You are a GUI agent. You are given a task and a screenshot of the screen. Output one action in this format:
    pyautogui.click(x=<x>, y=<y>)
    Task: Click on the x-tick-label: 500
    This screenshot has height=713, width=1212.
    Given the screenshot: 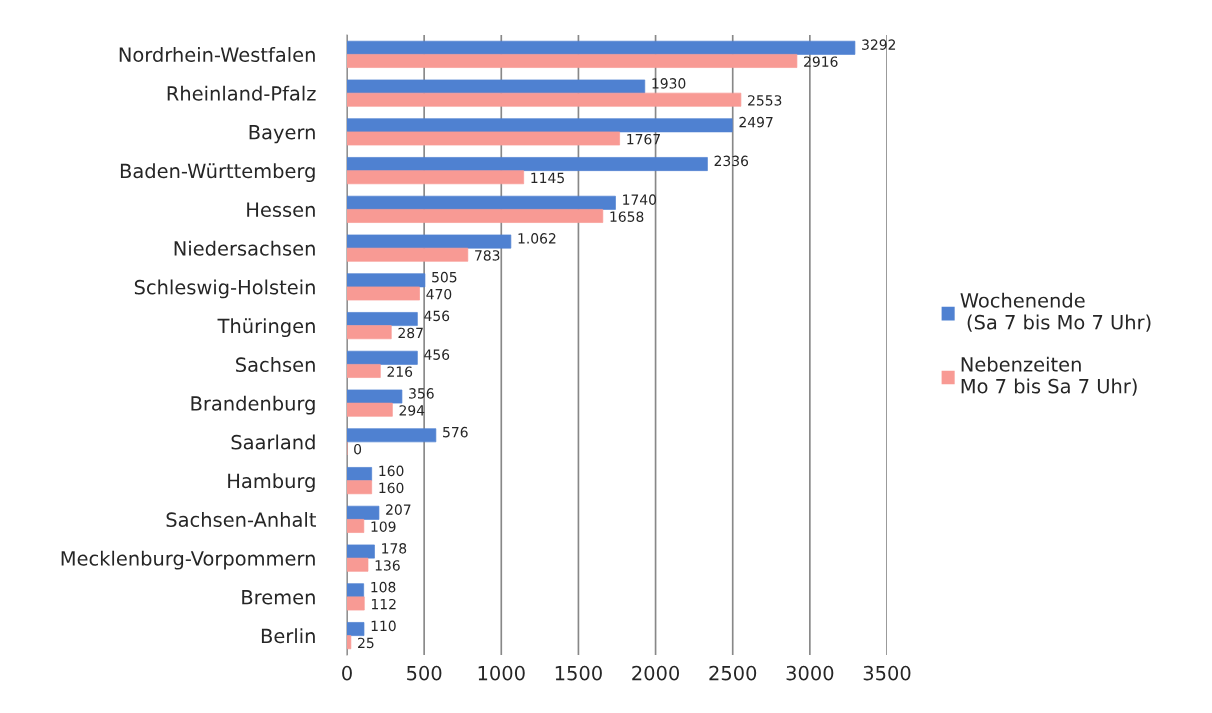 What is the action you would take?
    pyautogui.click(x=424, y=673)
    